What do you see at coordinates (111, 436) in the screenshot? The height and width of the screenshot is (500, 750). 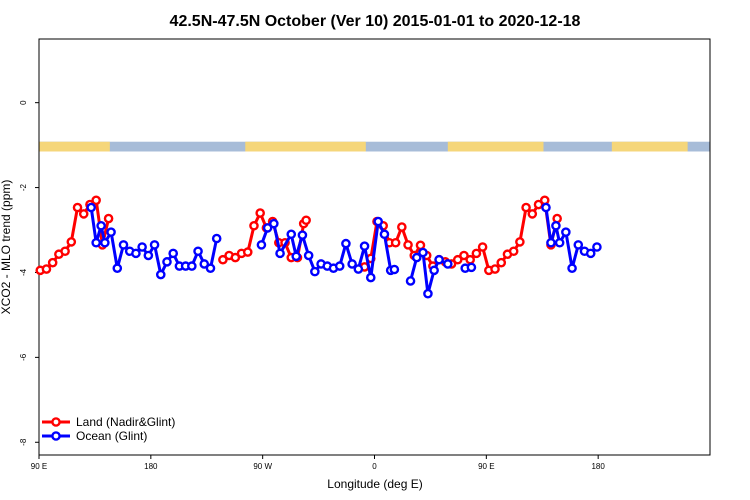 I see `legend-label: Ocean (Glint)` at bounding box center [111, 436].